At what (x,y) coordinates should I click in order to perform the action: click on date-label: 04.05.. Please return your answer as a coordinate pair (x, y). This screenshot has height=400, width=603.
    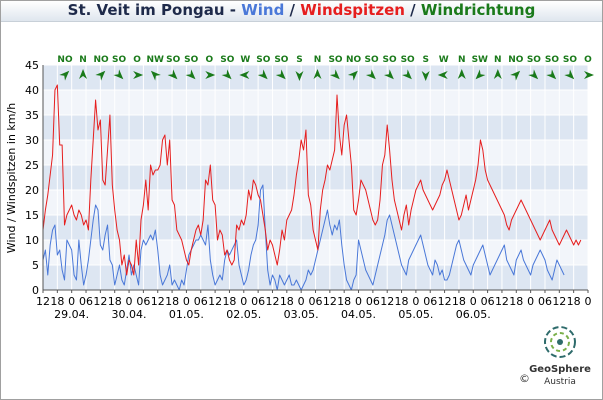
    Looking at the image, I should click on (358, 314).